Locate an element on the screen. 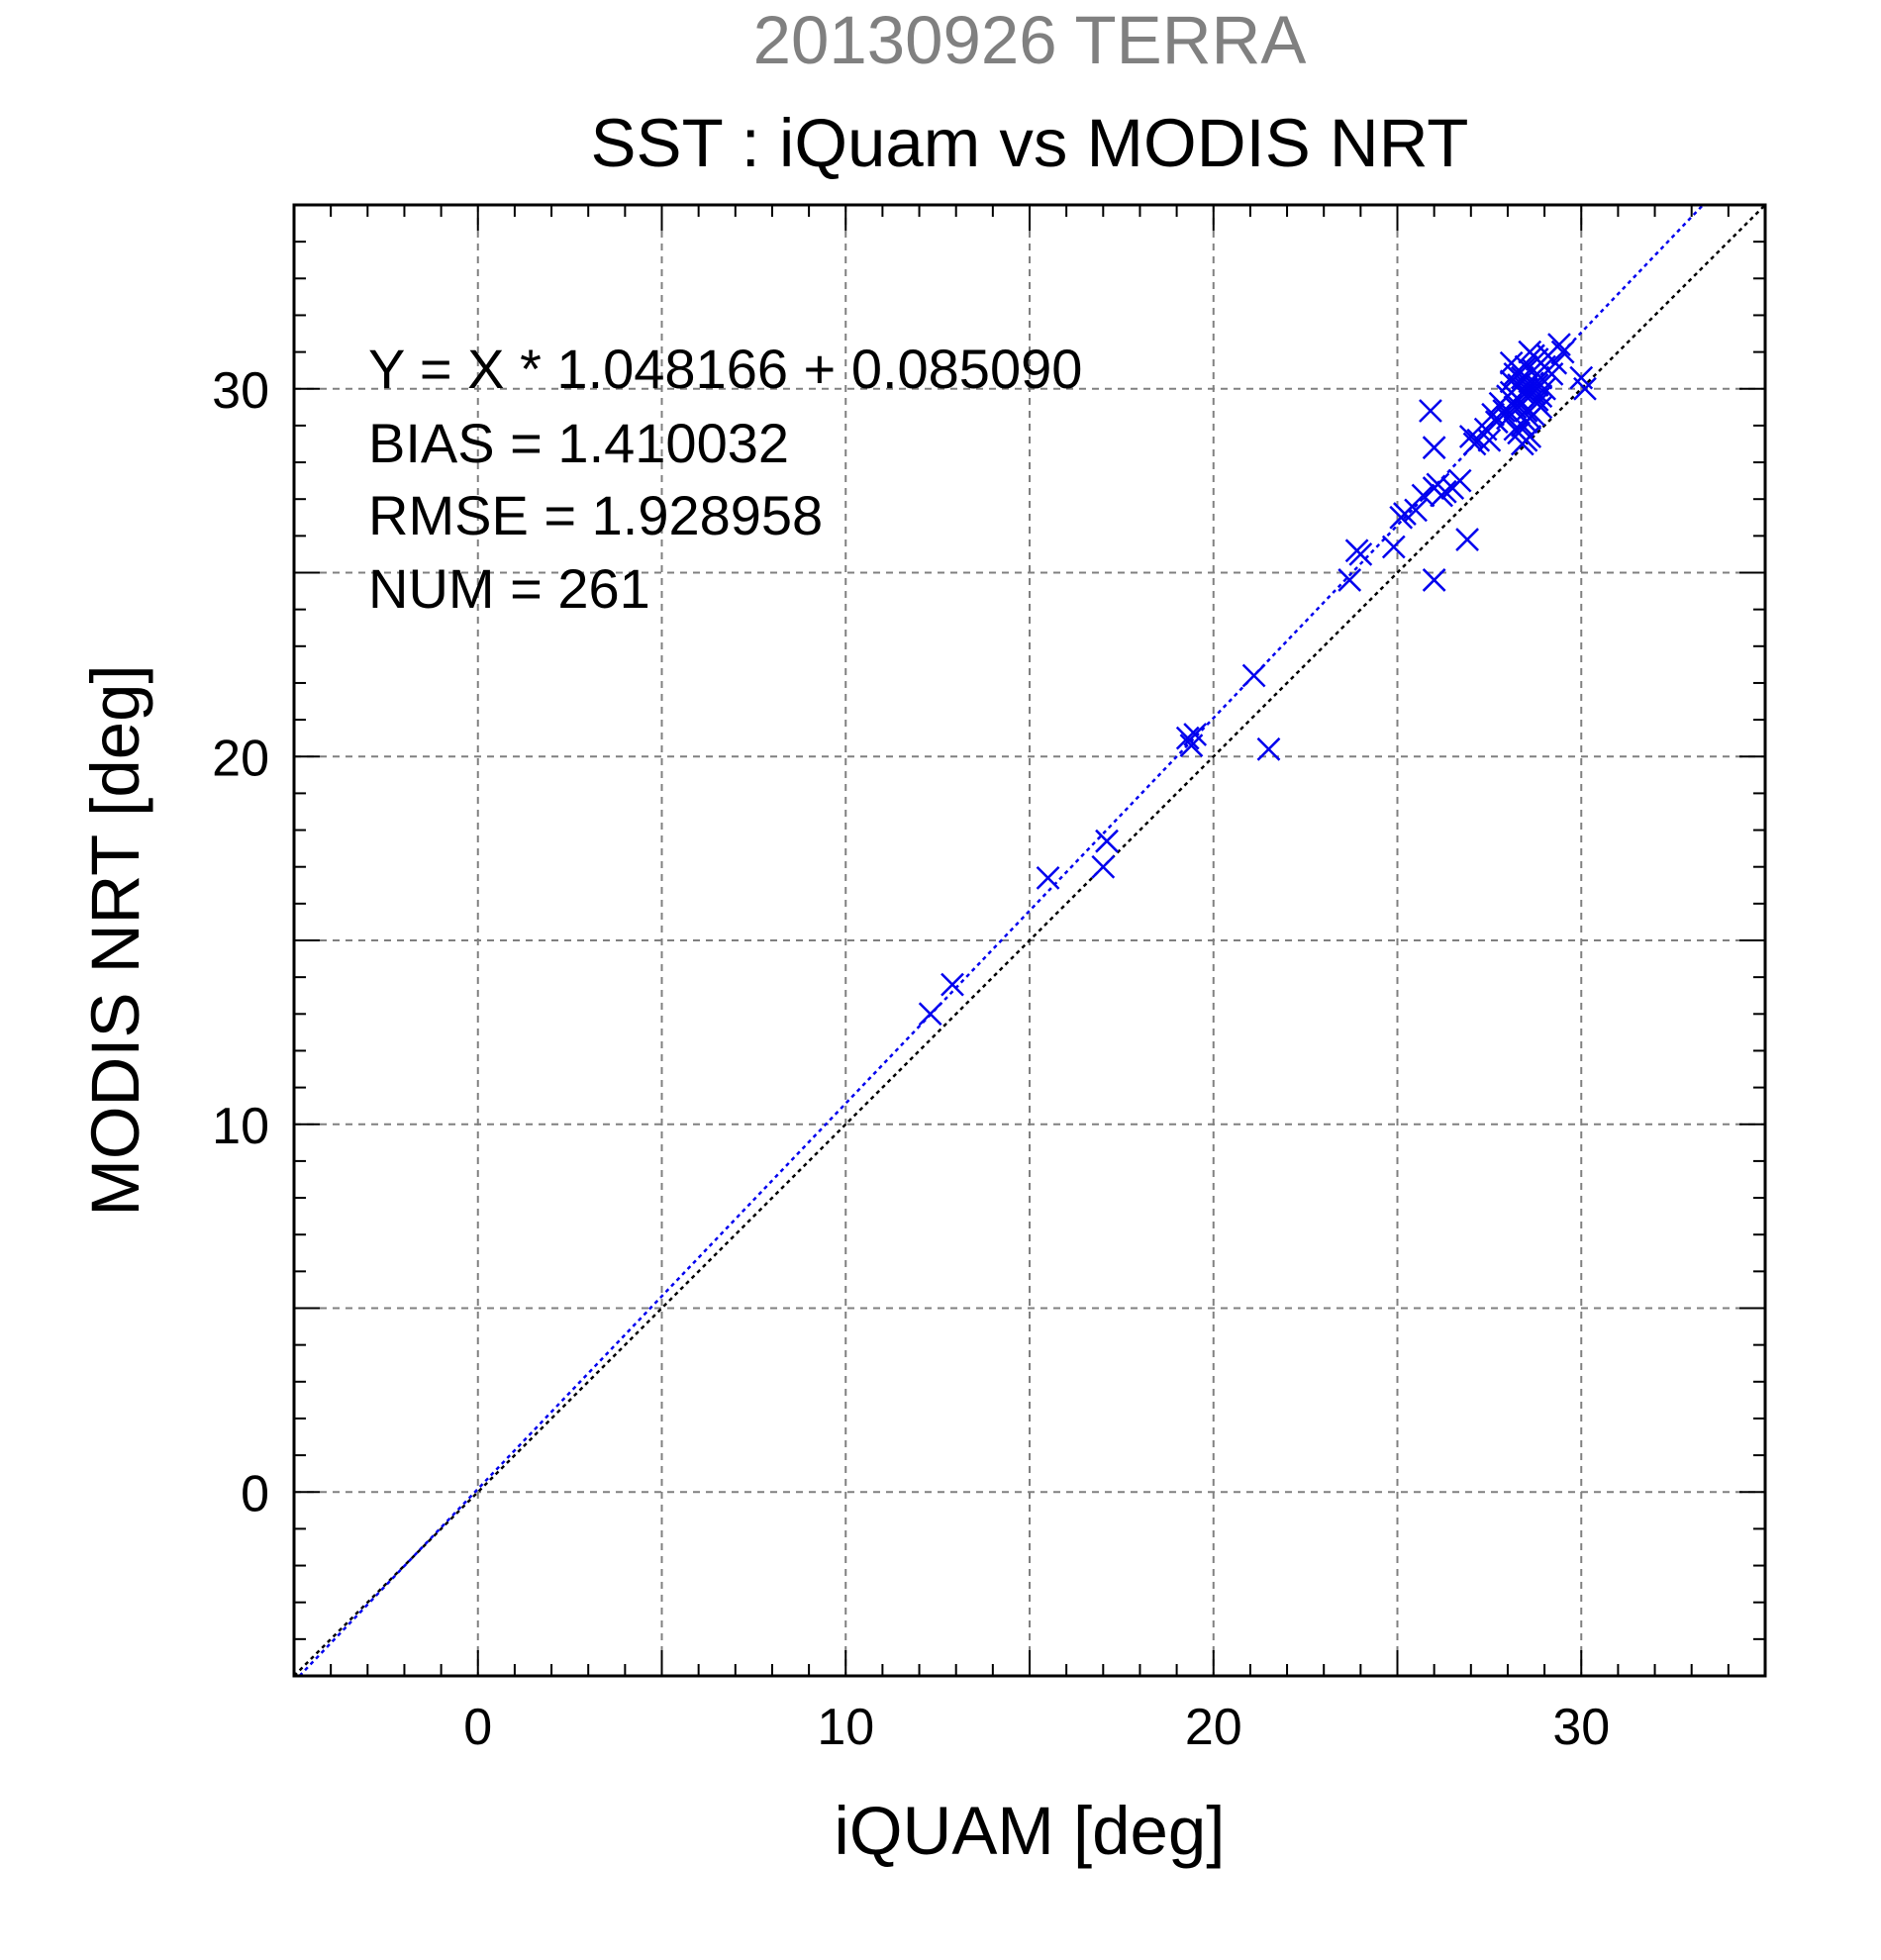 Image resolution: width=1881 pixels, height=1960 pixels. stat-num: NUM = 261 is located at coordinates (509, 588).